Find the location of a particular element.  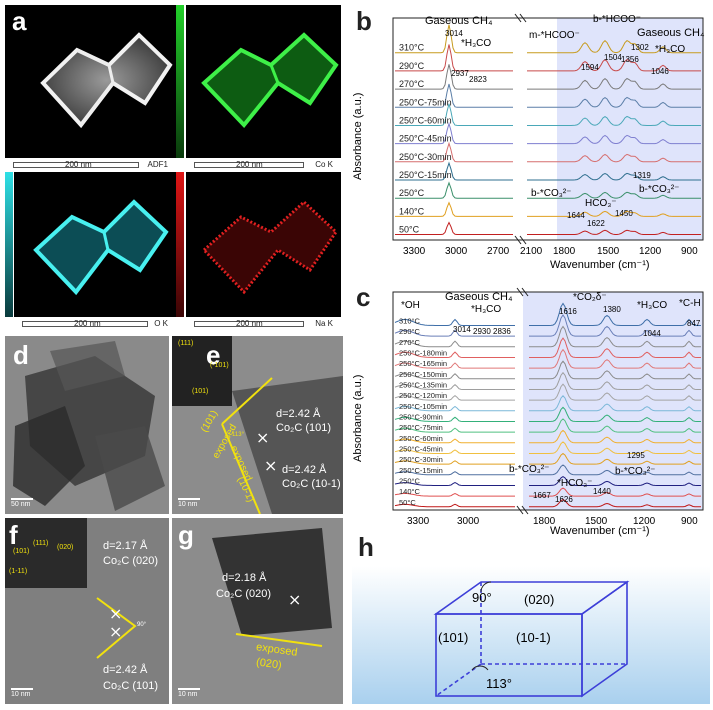

c-series-label-15: 250°C is located at coordinates (410, 481).